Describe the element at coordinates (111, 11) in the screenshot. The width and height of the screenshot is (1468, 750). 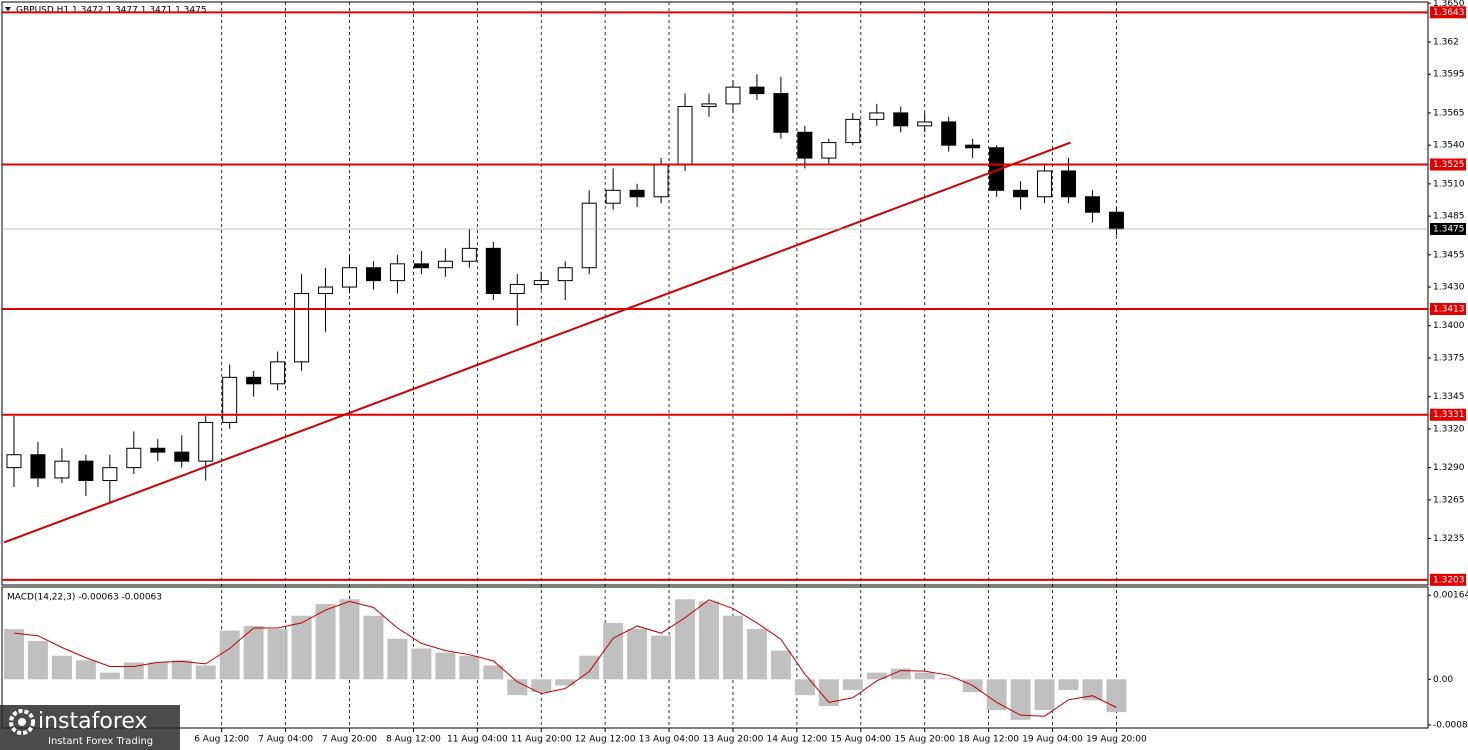
I see `chart-title: GBPUSD,H1 1.3472 1.3477 1.3471 1.3475` at that location.